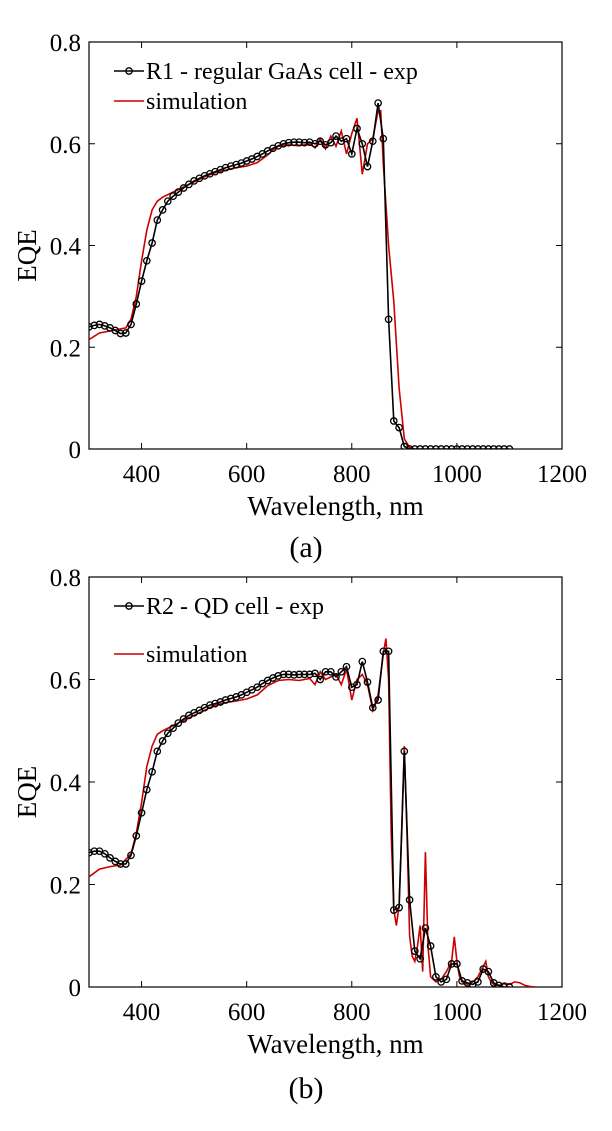 The image size is (612, 1131). Describe the element at coordinates (142, 1012) in the screenshot. I see `x-tick-label: 400` at that location.